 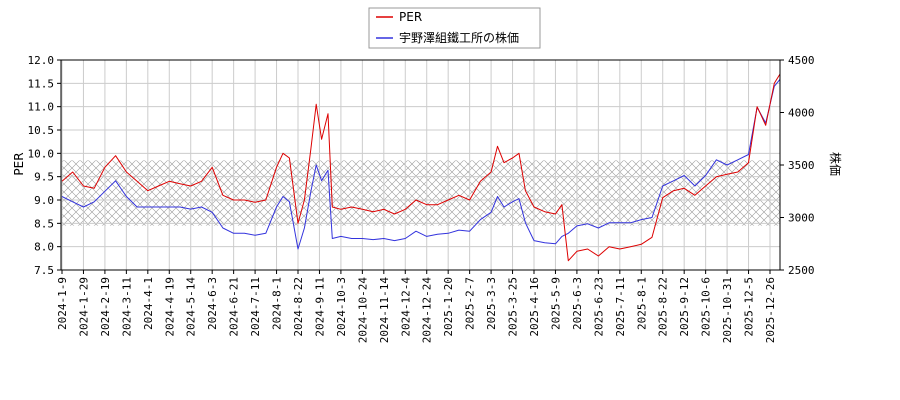 What do you see at coordinates (459, 37) in the screenshot?
I see `legend-label-price: 宇野澤組鐵工所の株価` at bounding box center [459, 37].